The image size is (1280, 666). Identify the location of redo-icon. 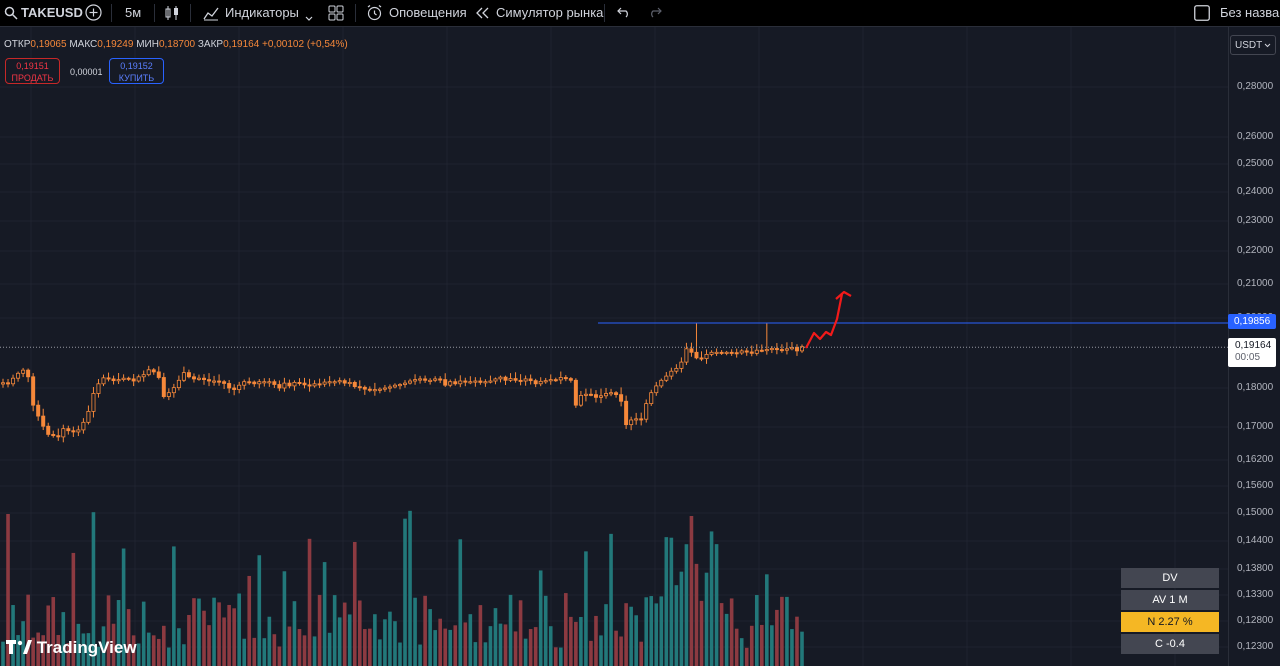
(655, 13).